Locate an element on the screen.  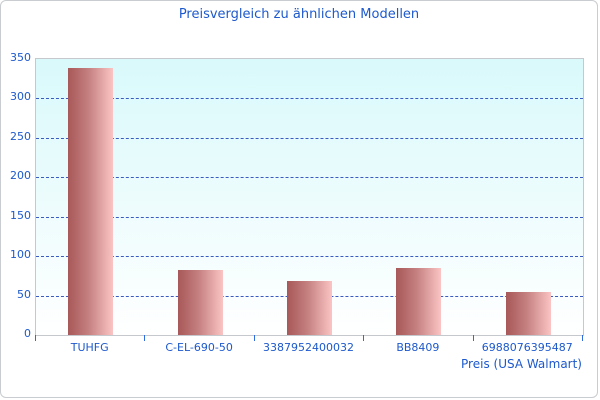
bar-BB8409 is located at coordinates (419, 301).